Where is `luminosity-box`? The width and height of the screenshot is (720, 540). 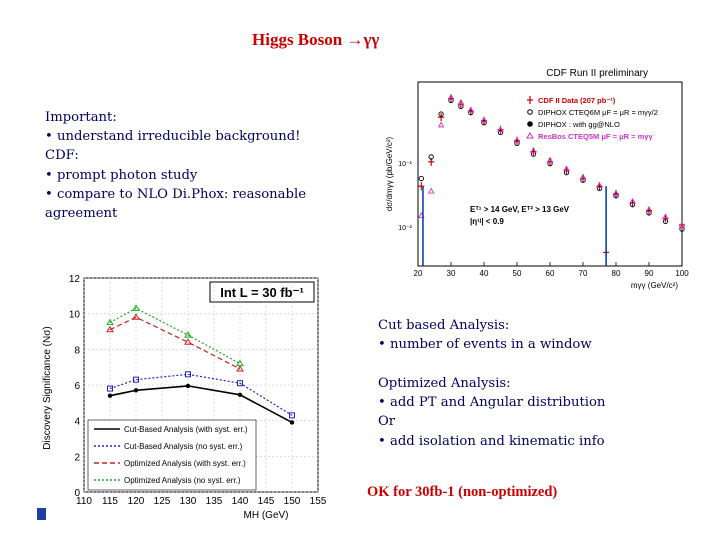 luminosity-box is located at coordinates (262, 292).